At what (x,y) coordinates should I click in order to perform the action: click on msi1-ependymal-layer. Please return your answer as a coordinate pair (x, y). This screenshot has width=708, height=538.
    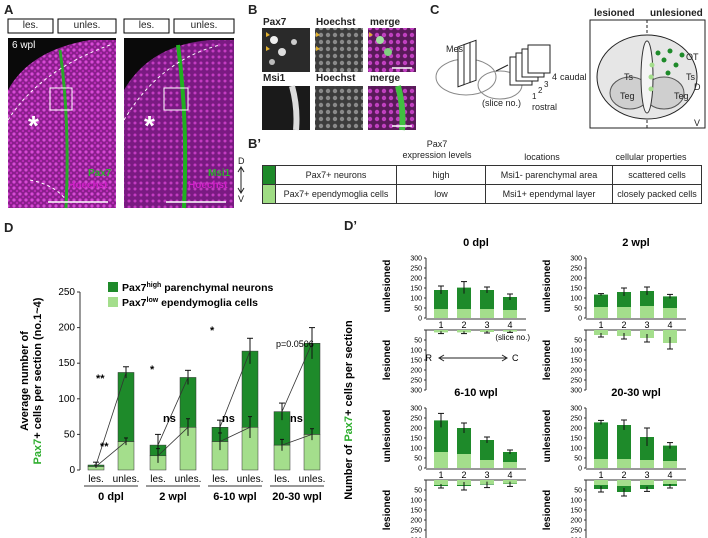
    Looking at the image, I should click on (182, 126).